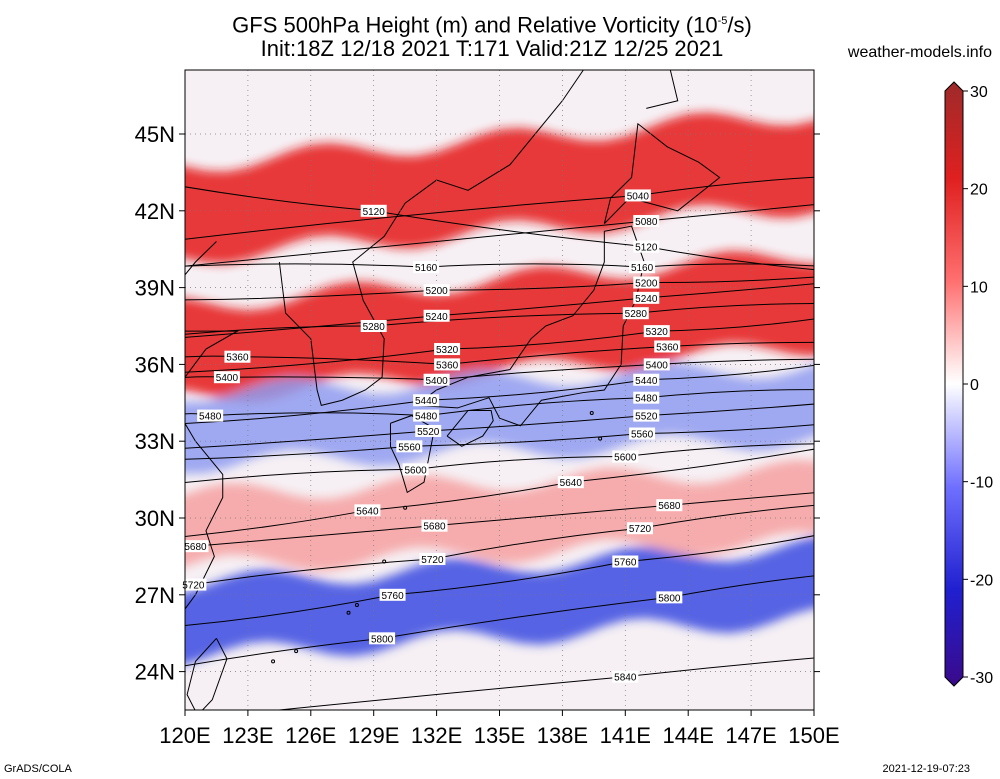 This screenshot has width=1000, height=779. I want to click on contour-label: 5800, so click(669, 598).